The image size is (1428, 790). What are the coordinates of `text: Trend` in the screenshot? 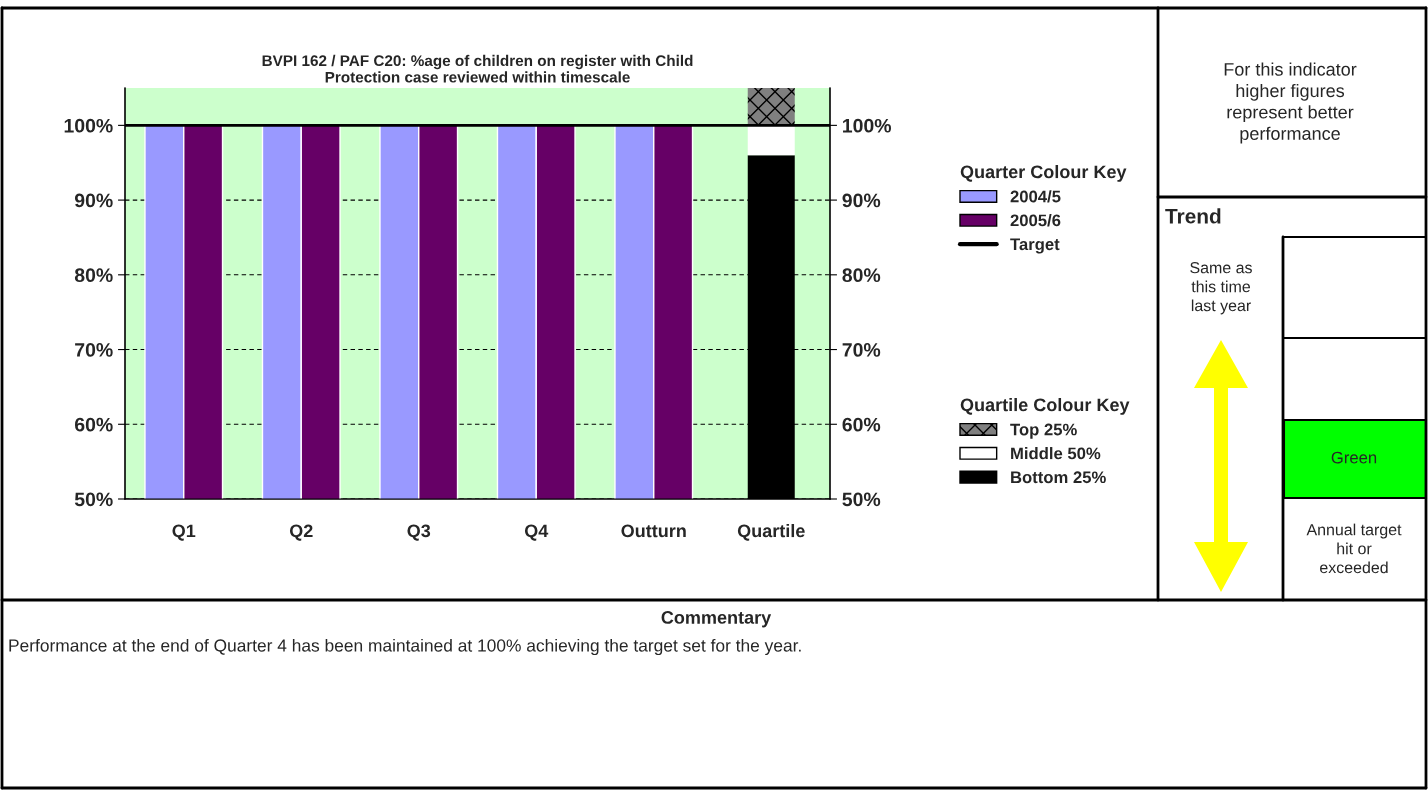 It's located at (1193, 216).